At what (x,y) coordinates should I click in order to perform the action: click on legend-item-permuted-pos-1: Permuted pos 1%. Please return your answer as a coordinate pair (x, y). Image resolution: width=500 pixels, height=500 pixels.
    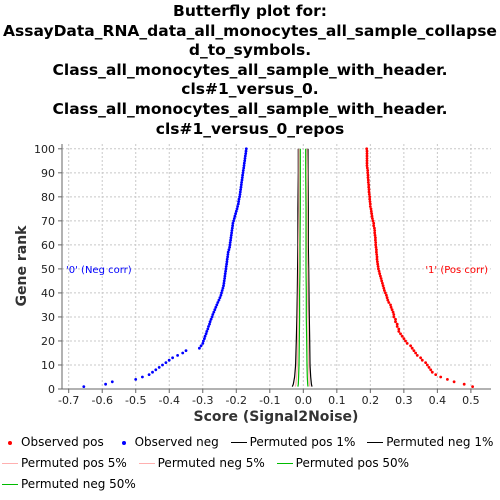
    Looking at the image, I should click on (292, 442).